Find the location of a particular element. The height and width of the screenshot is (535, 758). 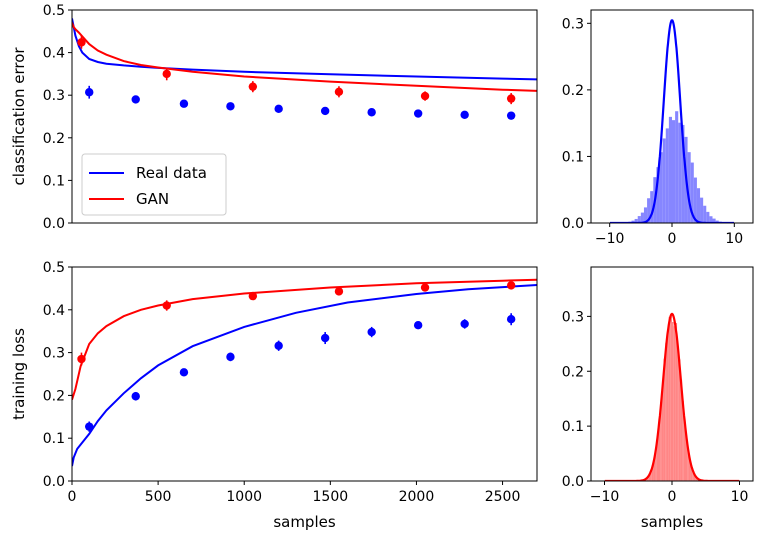

legend-label: GAN is located at coordinates (152, 199).